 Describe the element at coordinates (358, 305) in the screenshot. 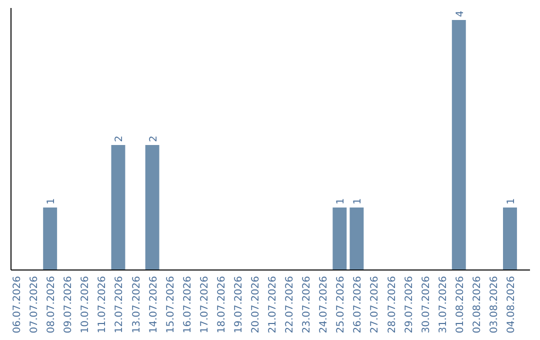

I see `x-tick-label: 26.07.2026` at that location.